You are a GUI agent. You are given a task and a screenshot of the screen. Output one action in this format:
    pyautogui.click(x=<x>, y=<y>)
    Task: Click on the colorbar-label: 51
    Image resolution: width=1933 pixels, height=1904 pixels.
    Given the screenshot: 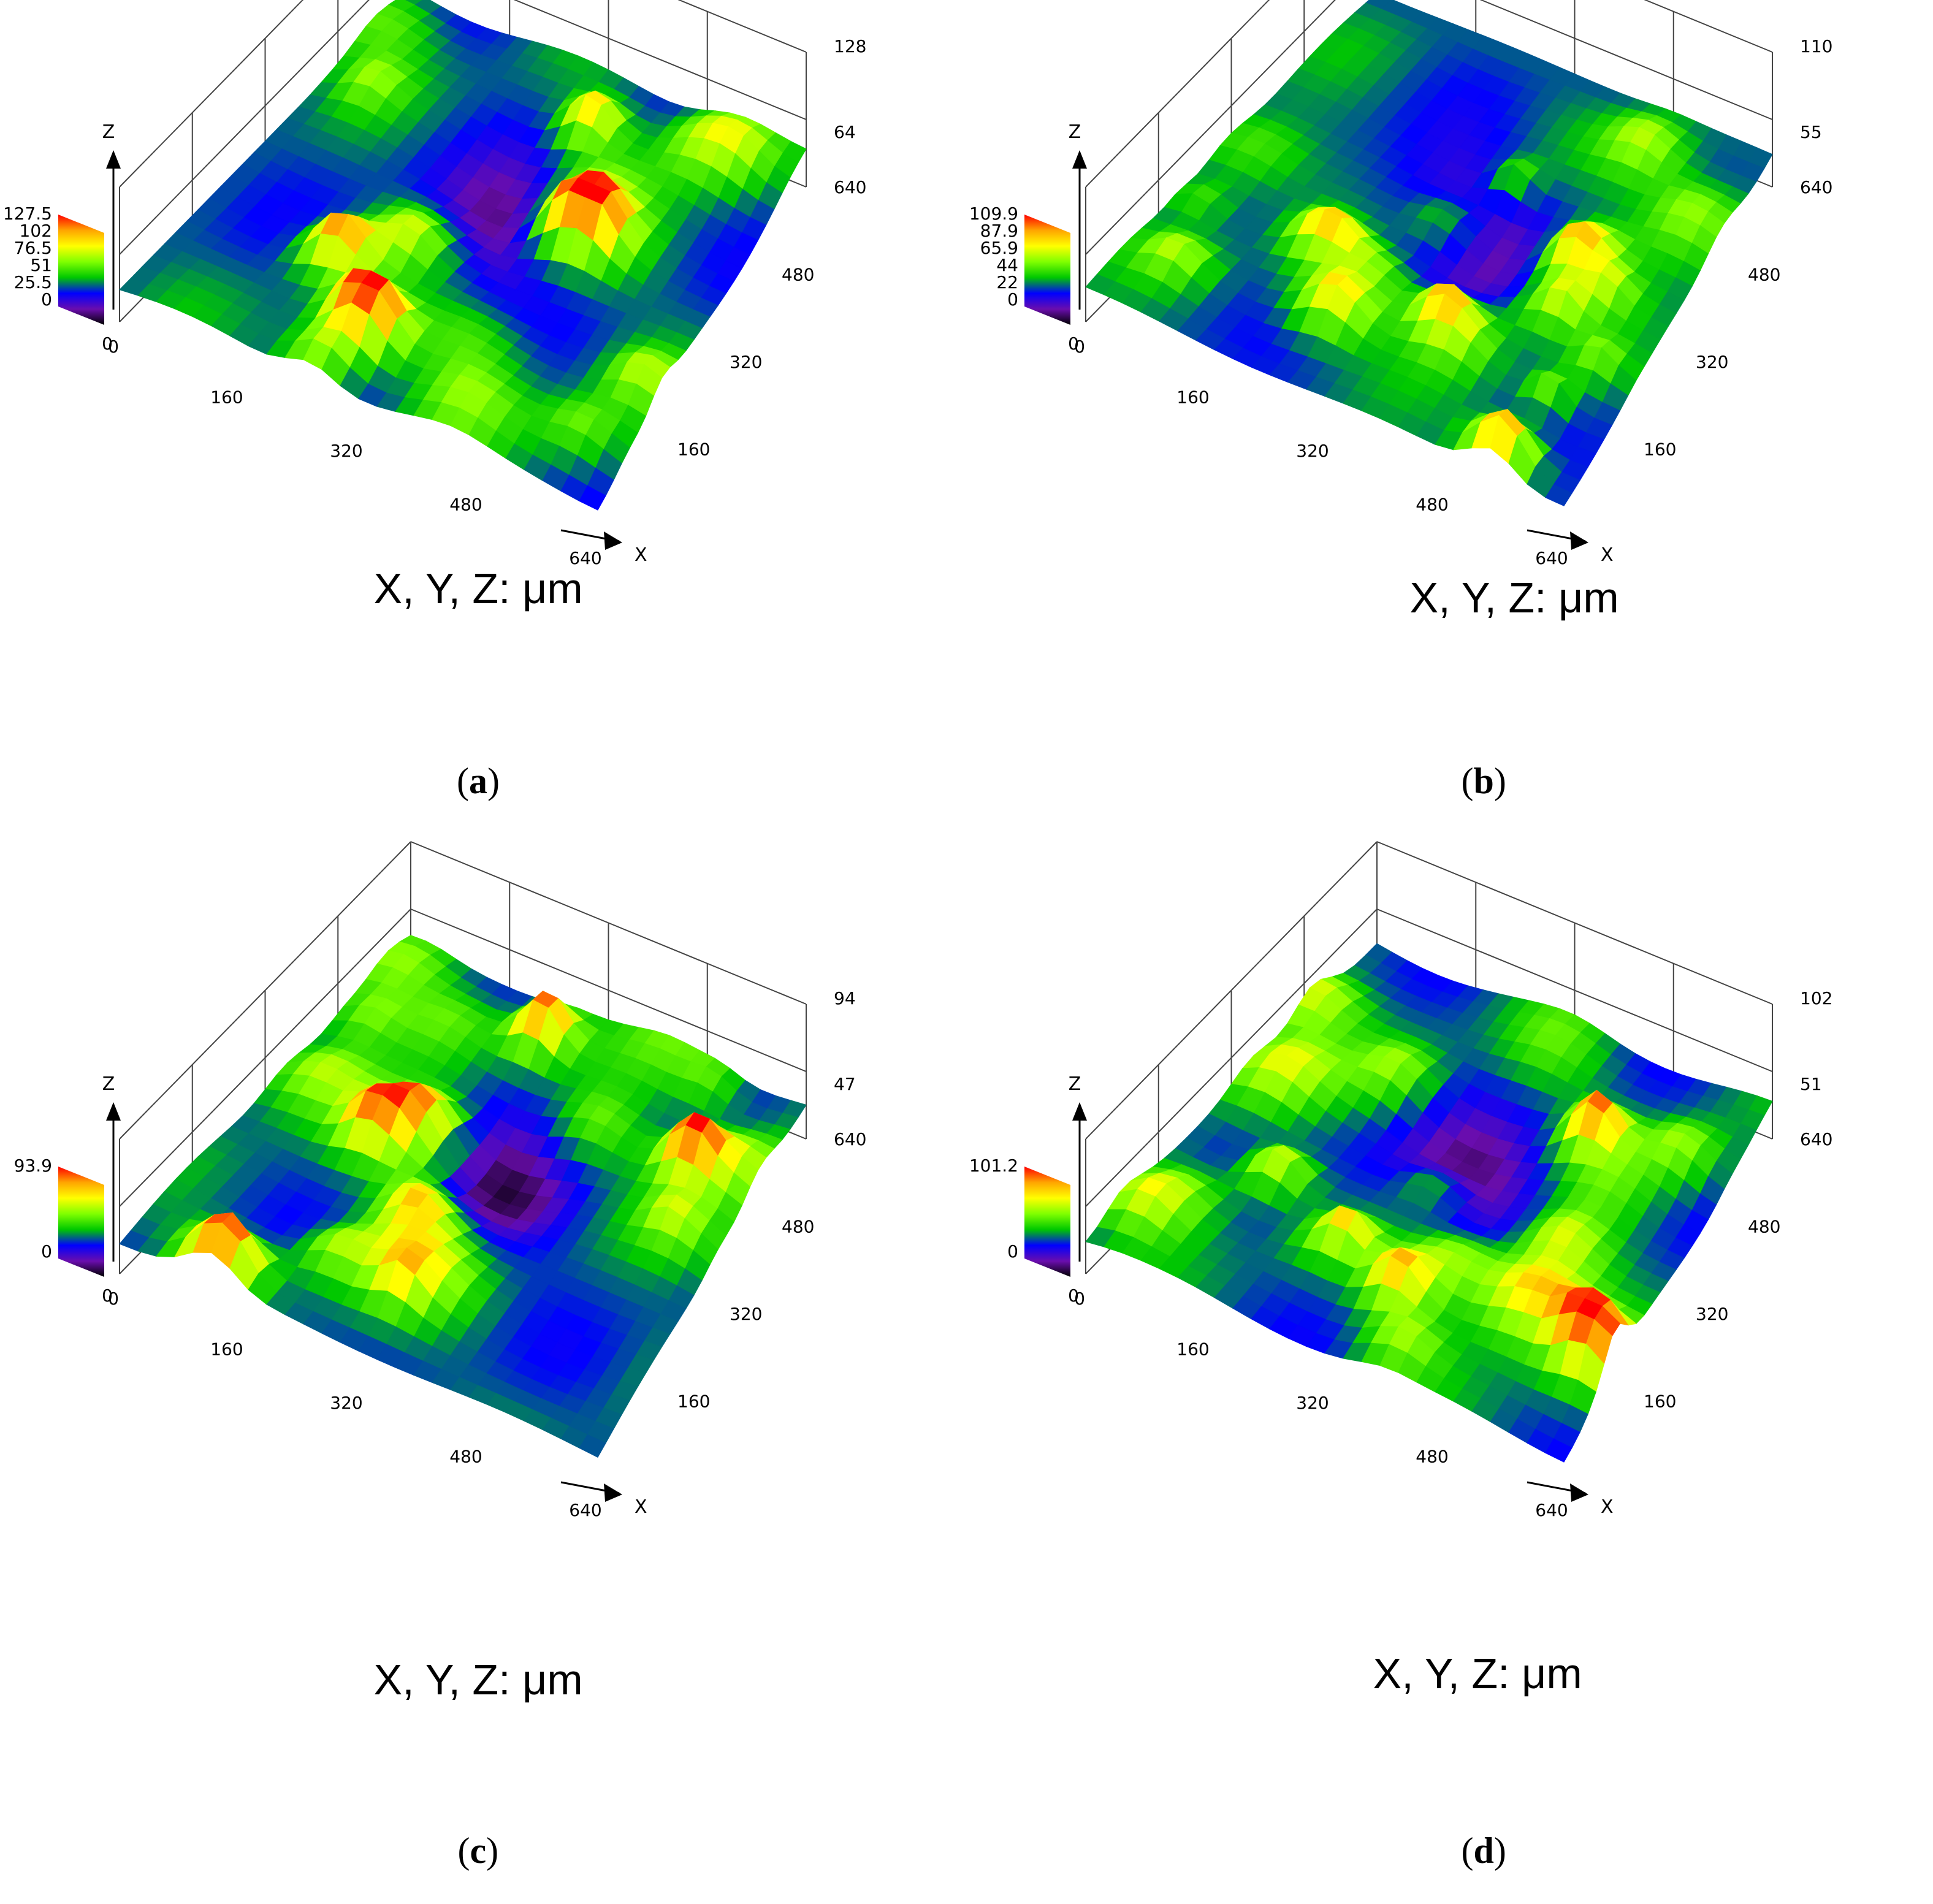 What is the action you would take?
    pyautogui.click(x=41, y=265)
    